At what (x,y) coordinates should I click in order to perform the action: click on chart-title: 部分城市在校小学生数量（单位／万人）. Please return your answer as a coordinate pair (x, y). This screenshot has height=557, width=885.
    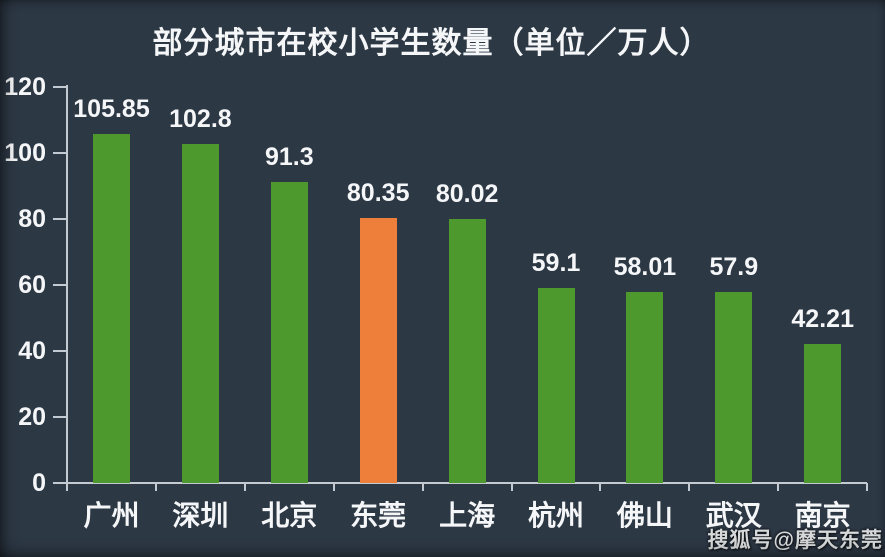
    Looking at the image, I should click on (431, 43).